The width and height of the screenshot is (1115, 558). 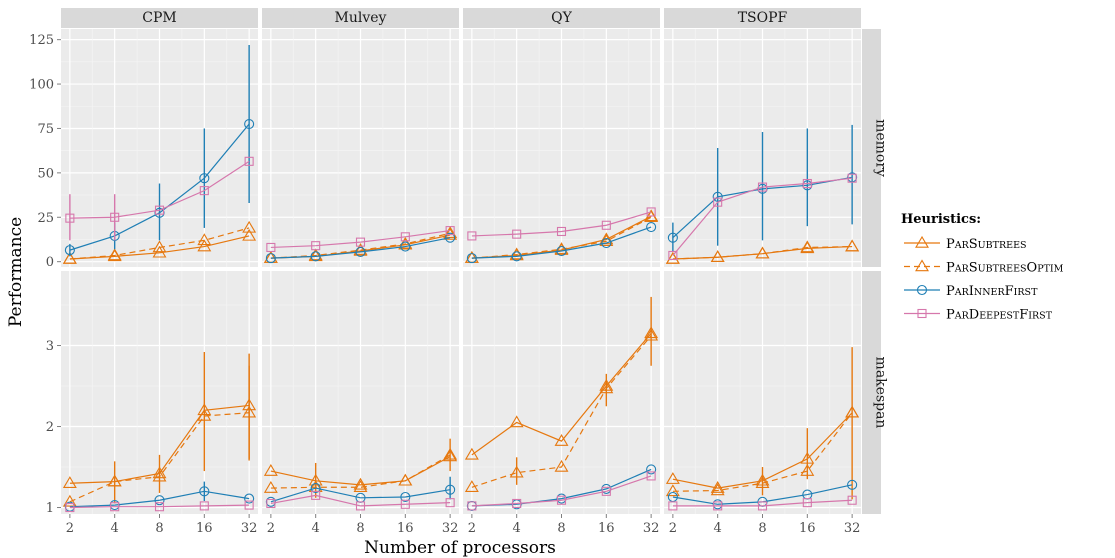 I want to click on y-tick-label: 2, so click(x=50, y=427).